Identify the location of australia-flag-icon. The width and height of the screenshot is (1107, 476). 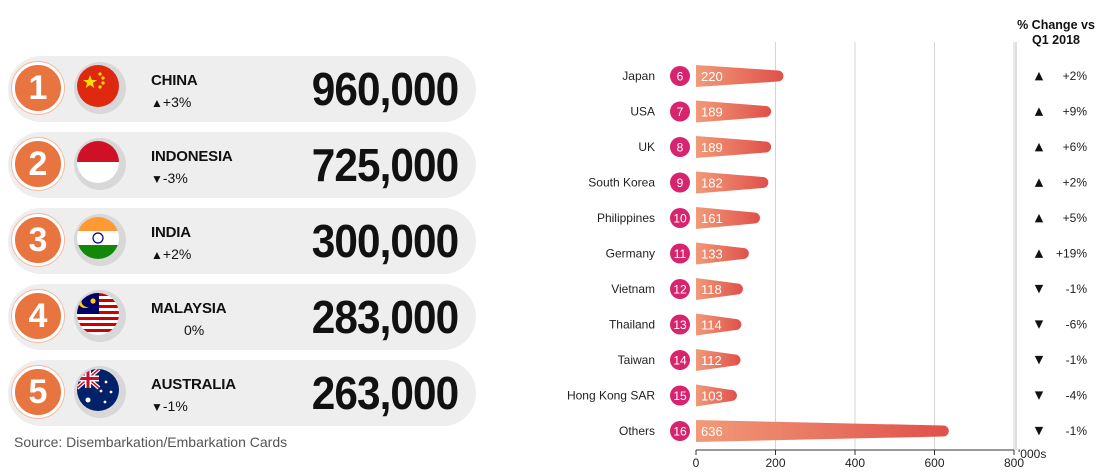
(100, 392).